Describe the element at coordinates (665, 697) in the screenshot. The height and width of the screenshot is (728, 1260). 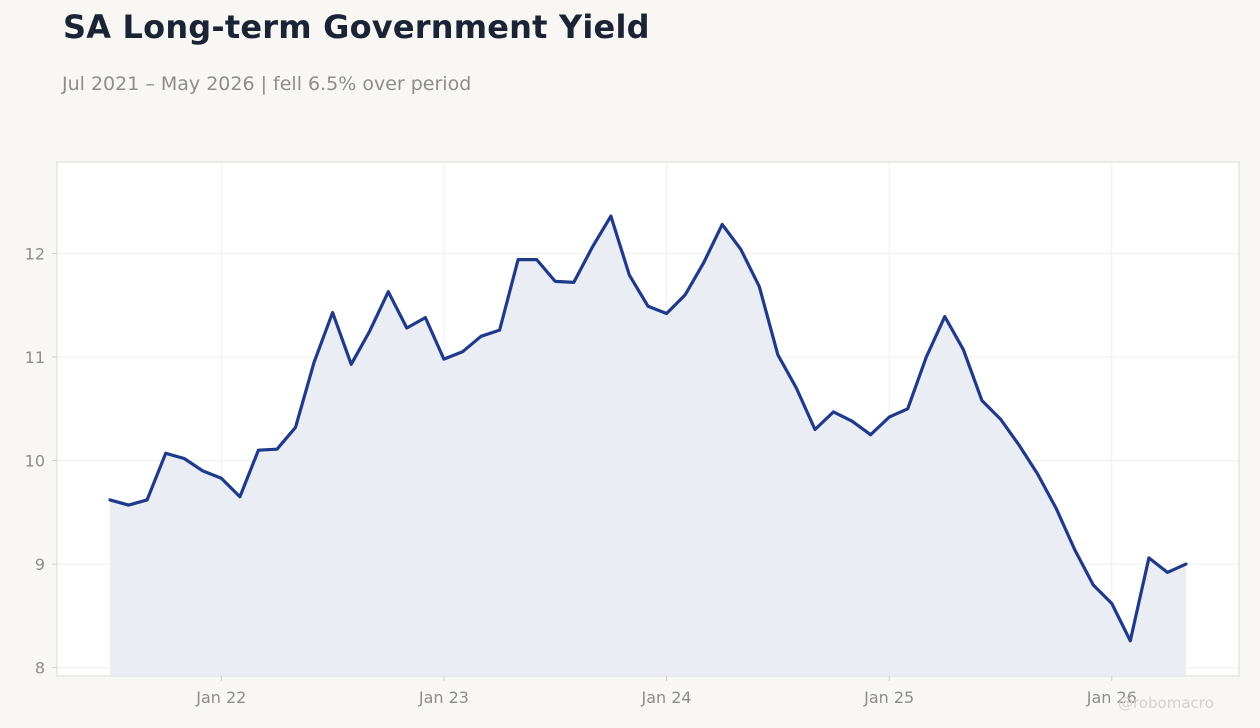
I see `x-tick-label: Jan 24` at that location.